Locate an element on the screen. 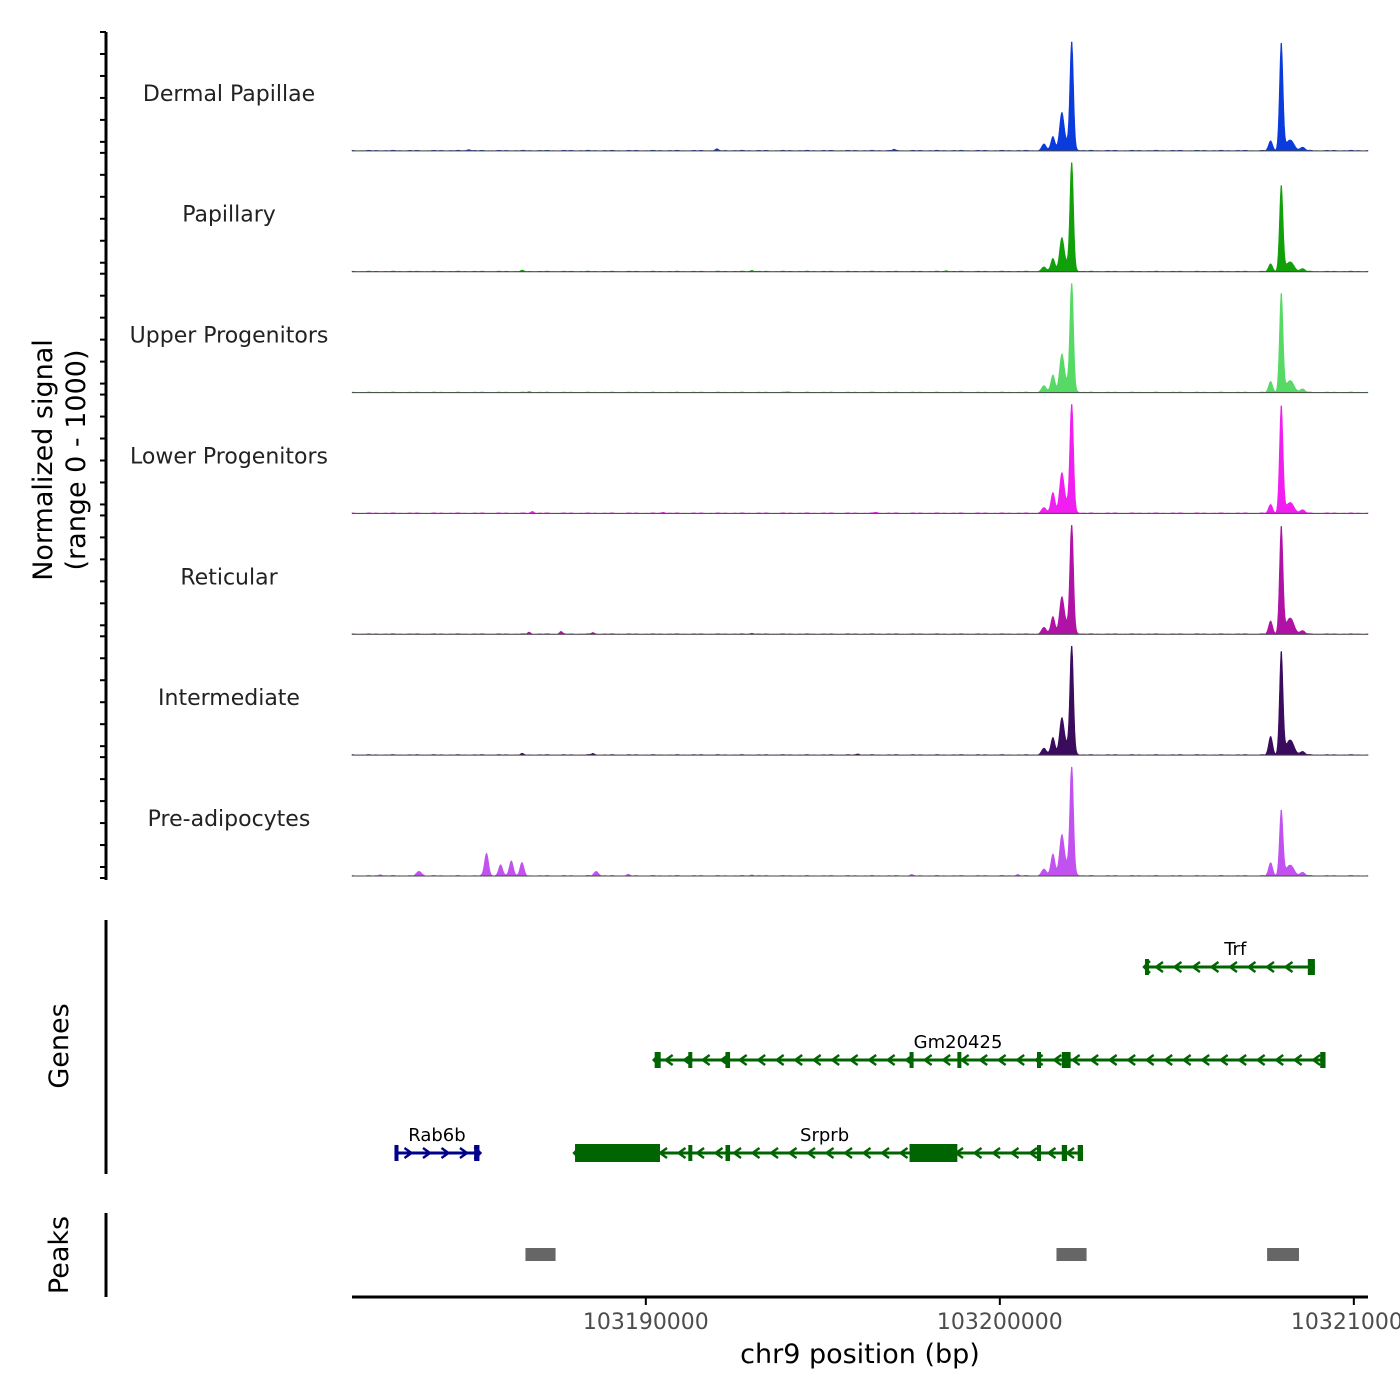 This screenshot has width=1400, height=1400. x-tick-label: 103200000 is located at coordinates (1000, 1322).